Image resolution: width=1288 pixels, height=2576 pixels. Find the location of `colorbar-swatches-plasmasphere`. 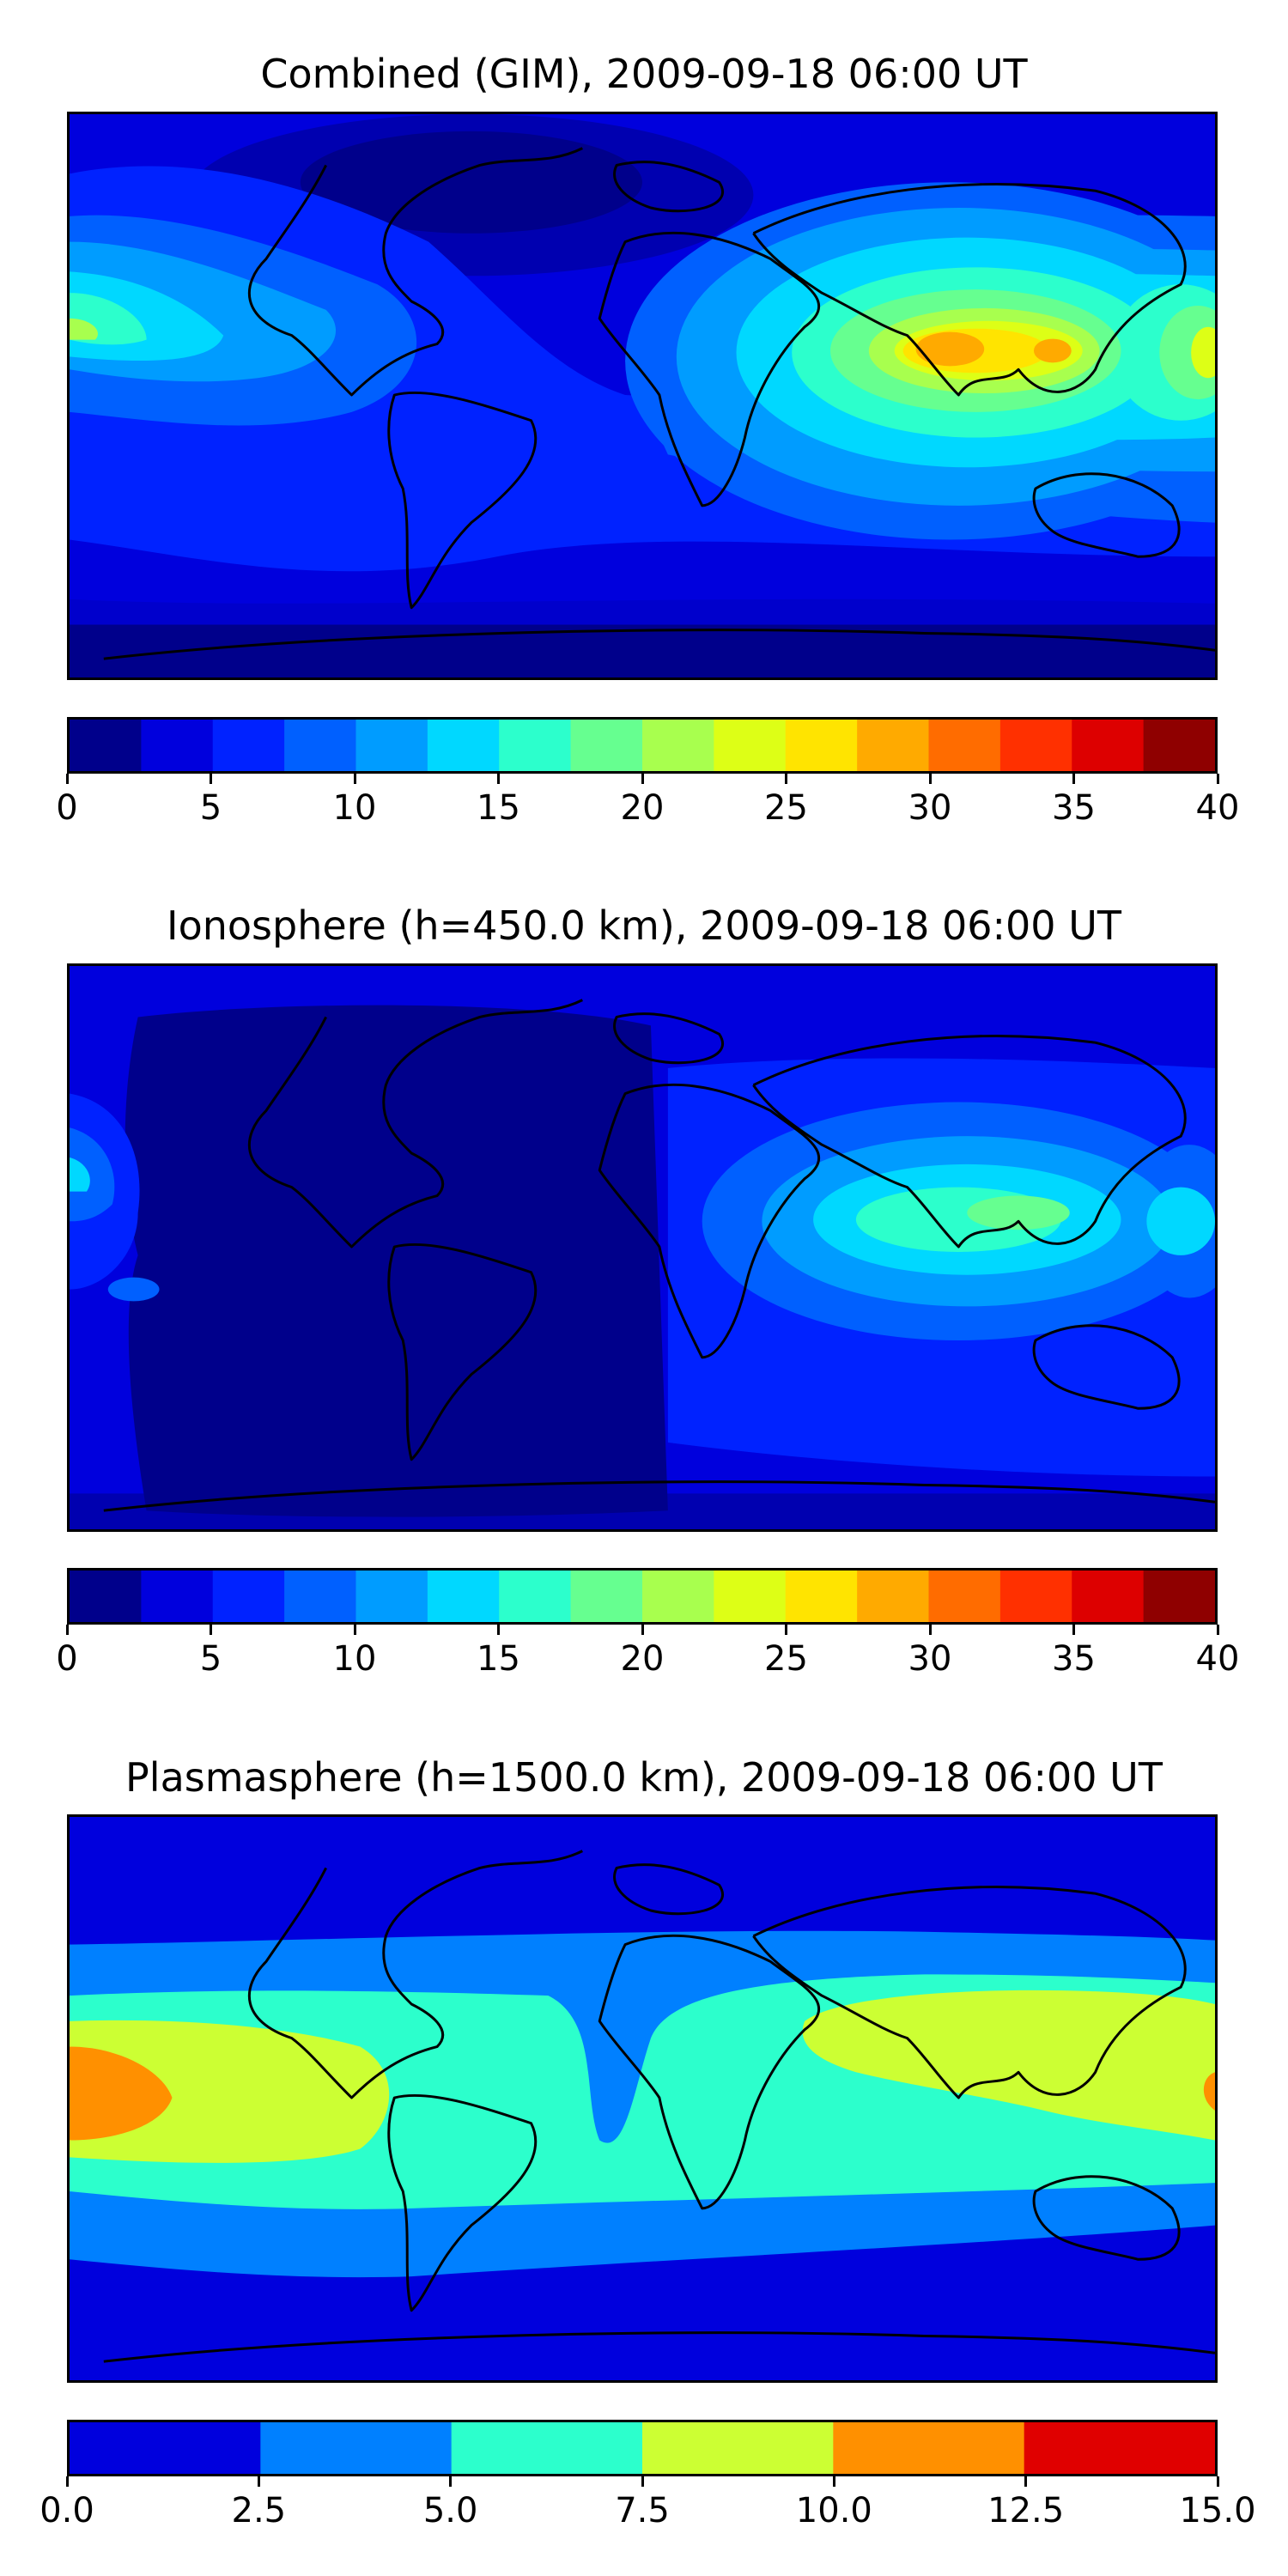

colorbar-swatches-plasmasphere is located at coordinates (642, 2448).